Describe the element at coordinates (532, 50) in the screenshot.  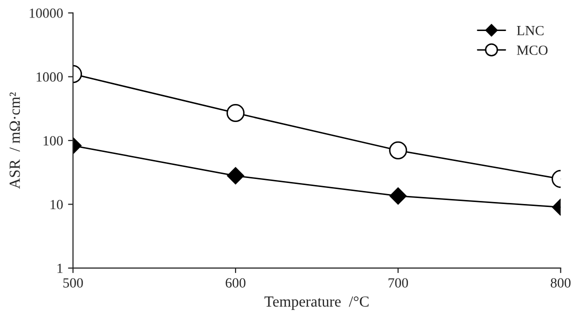
I see `legend-label: MCO` at that location.